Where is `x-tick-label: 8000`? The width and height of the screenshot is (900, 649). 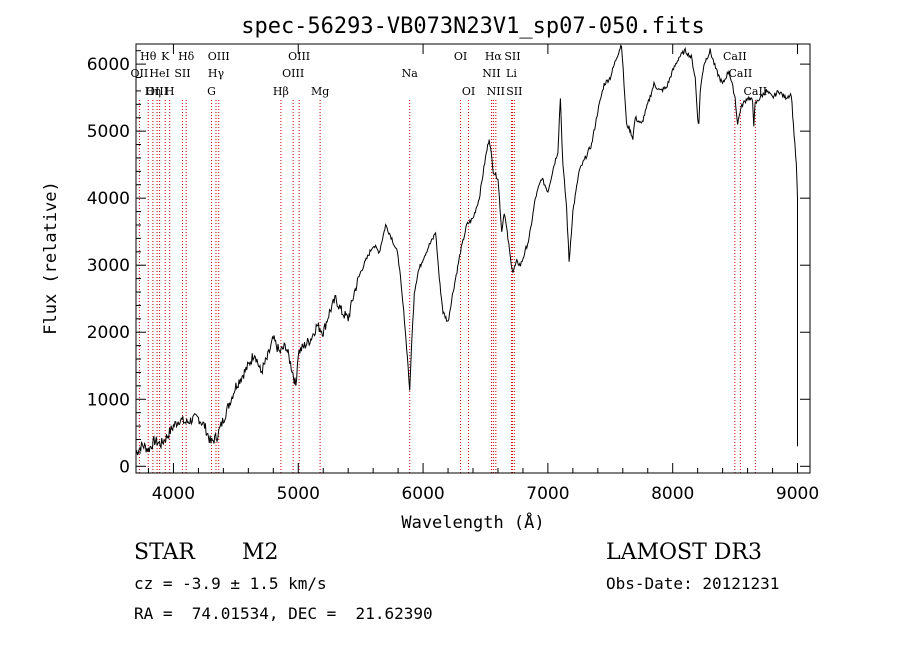
x-tick-label: 8000 is located at coordinates (672, 494).